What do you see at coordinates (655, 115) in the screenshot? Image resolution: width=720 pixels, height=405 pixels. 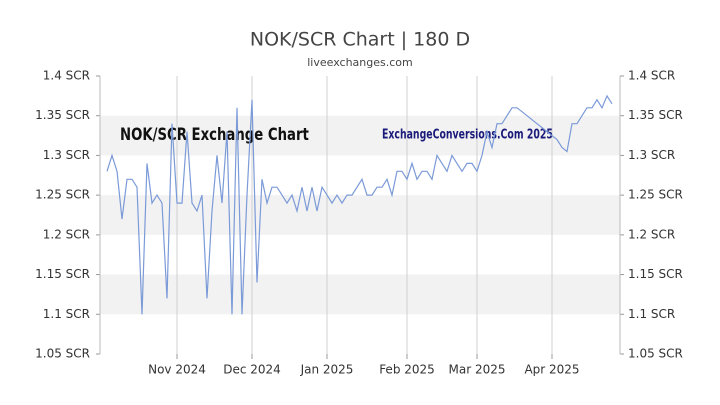 I see `y-tick-label-right: 1.35 SCR` at bounding box center [655, 115].